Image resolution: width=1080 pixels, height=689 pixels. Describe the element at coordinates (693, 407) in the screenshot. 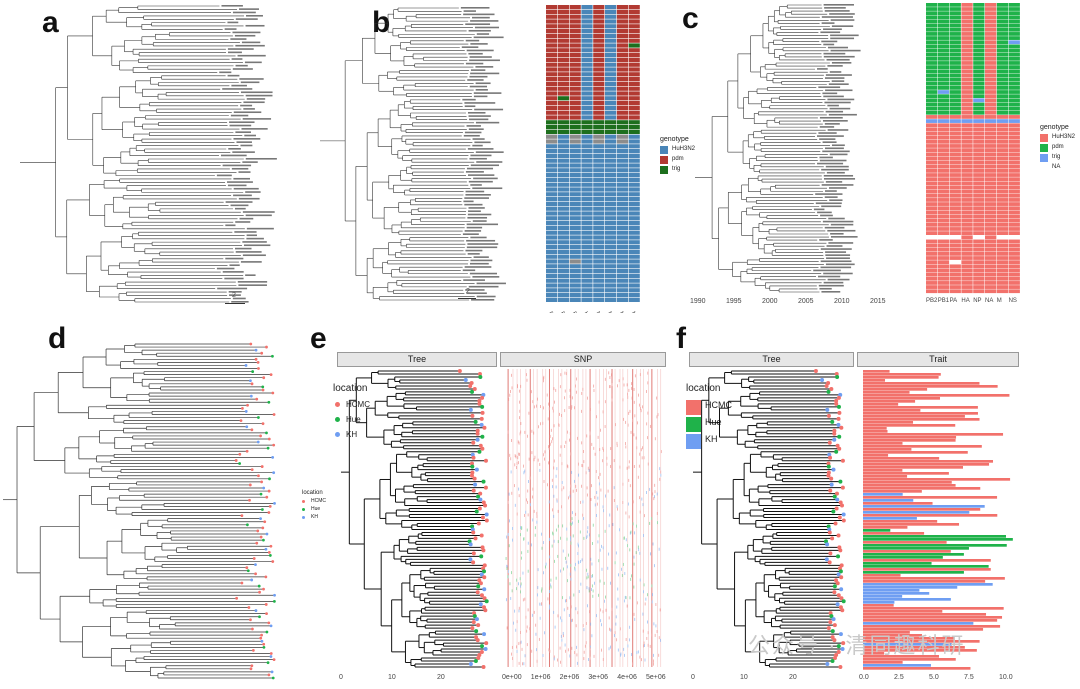

I see `legend-swatch` at that location.